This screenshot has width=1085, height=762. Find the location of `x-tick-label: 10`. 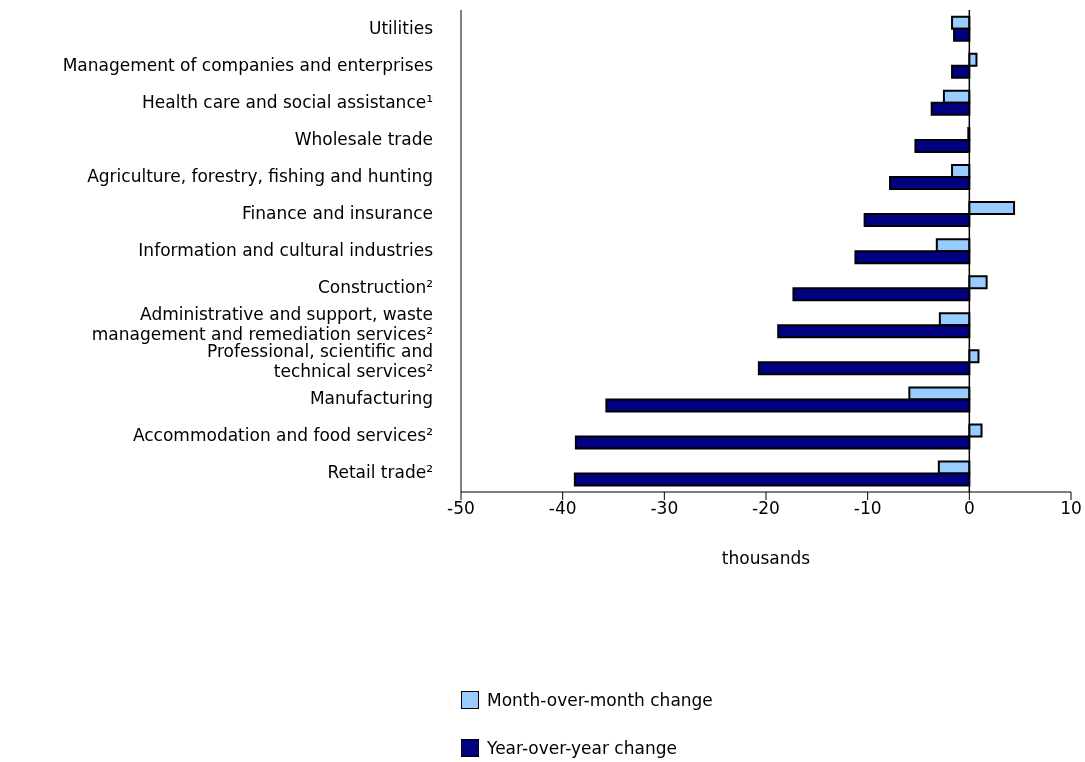

x-tick-label: 10 is located at coordinates (1071, 508).